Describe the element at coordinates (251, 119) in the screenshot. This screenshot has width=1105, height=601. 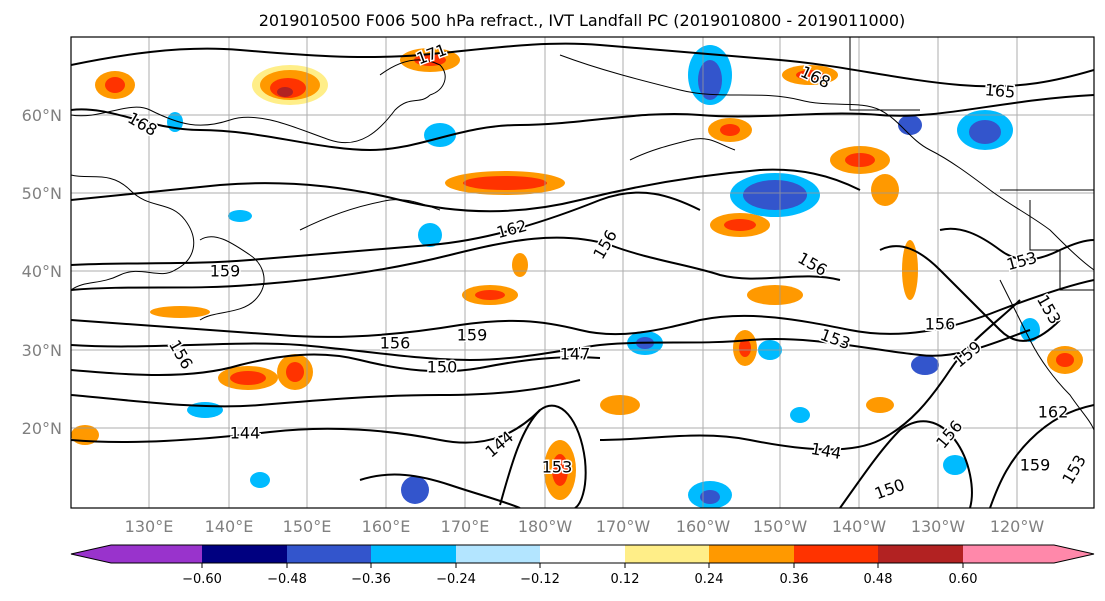
I see `coastline-asia` at that location.